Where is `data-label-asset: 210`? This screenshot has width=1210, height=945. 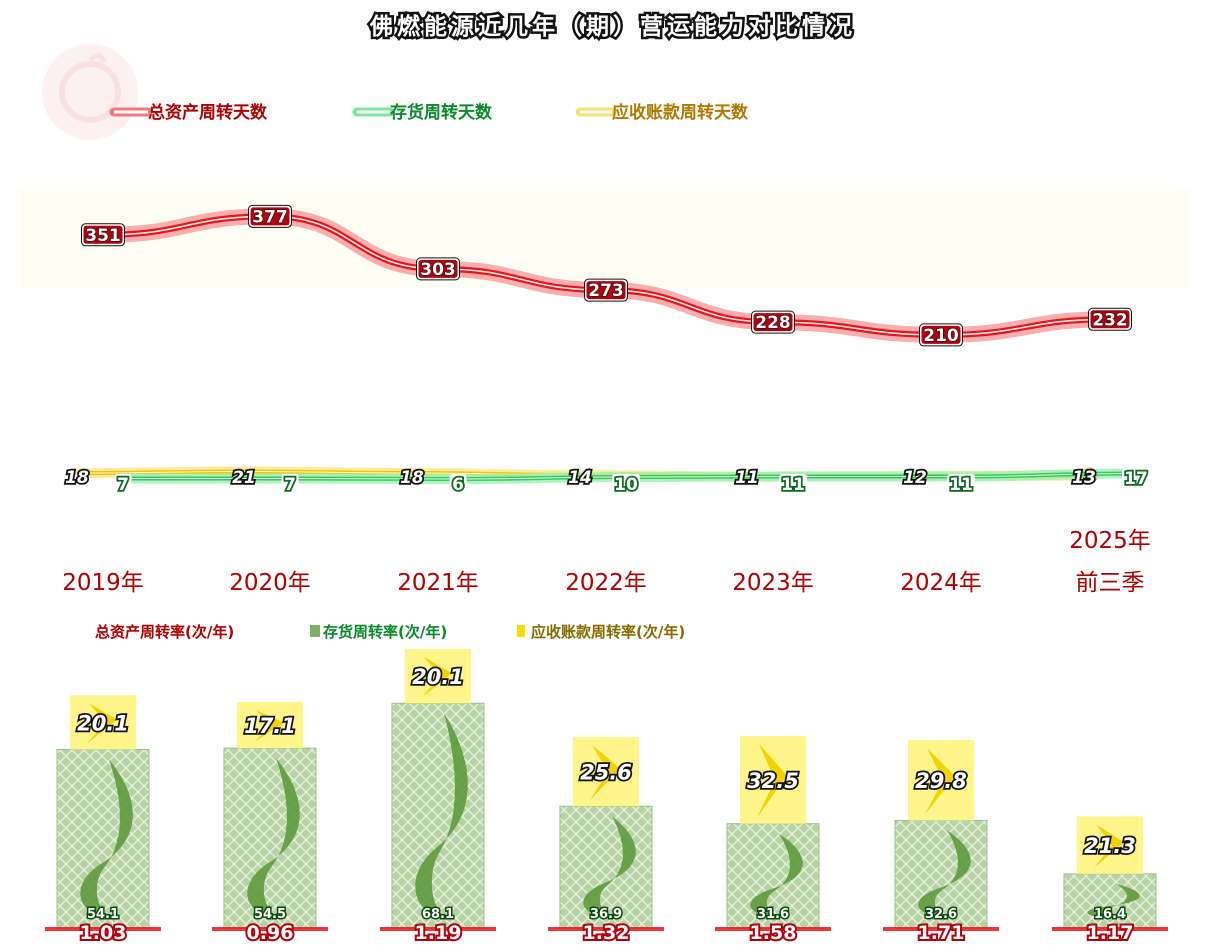
data-label-asset: 210 is located at coordinates (941, 334).